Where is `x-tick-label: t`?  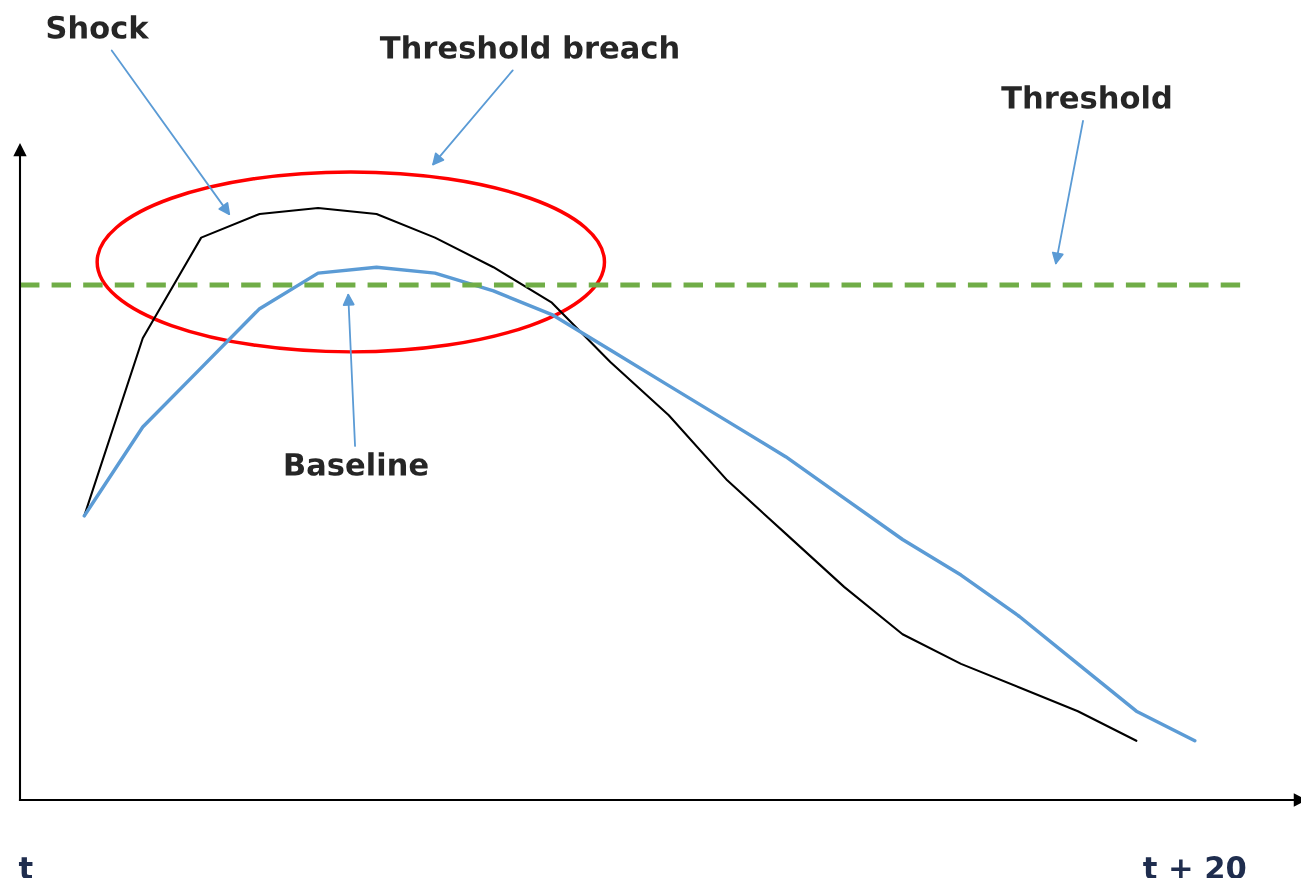
x-tick-label: t is located at coordinates (25, 867).